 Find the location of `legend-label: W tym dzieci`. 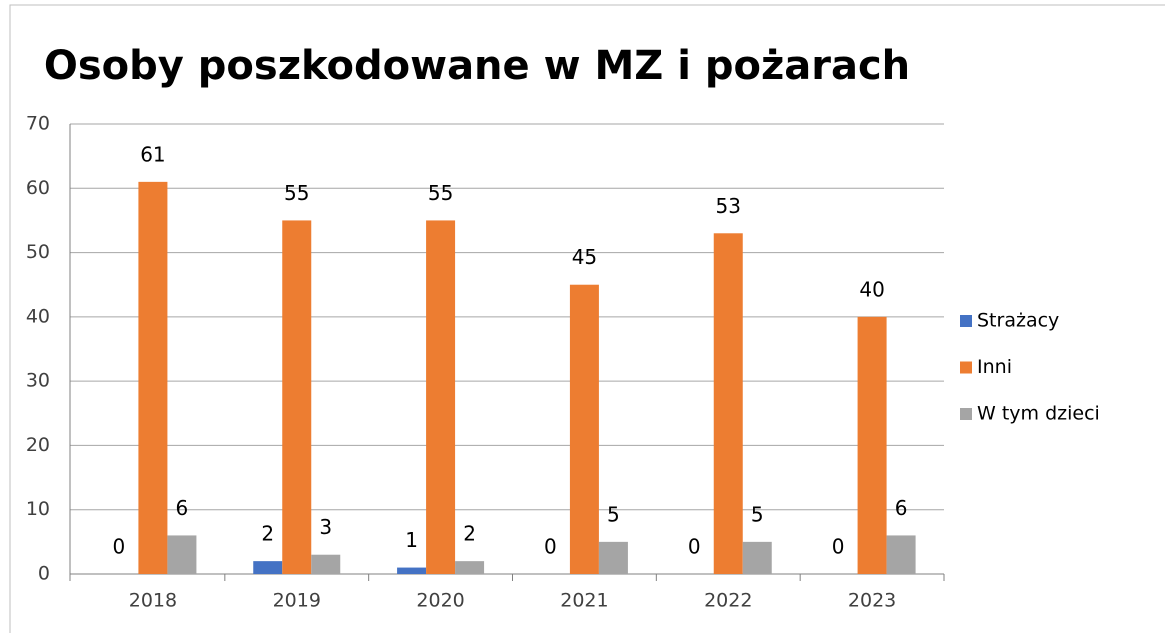

legend-label: W tym dzieci is located at coordinates (1038, 414).